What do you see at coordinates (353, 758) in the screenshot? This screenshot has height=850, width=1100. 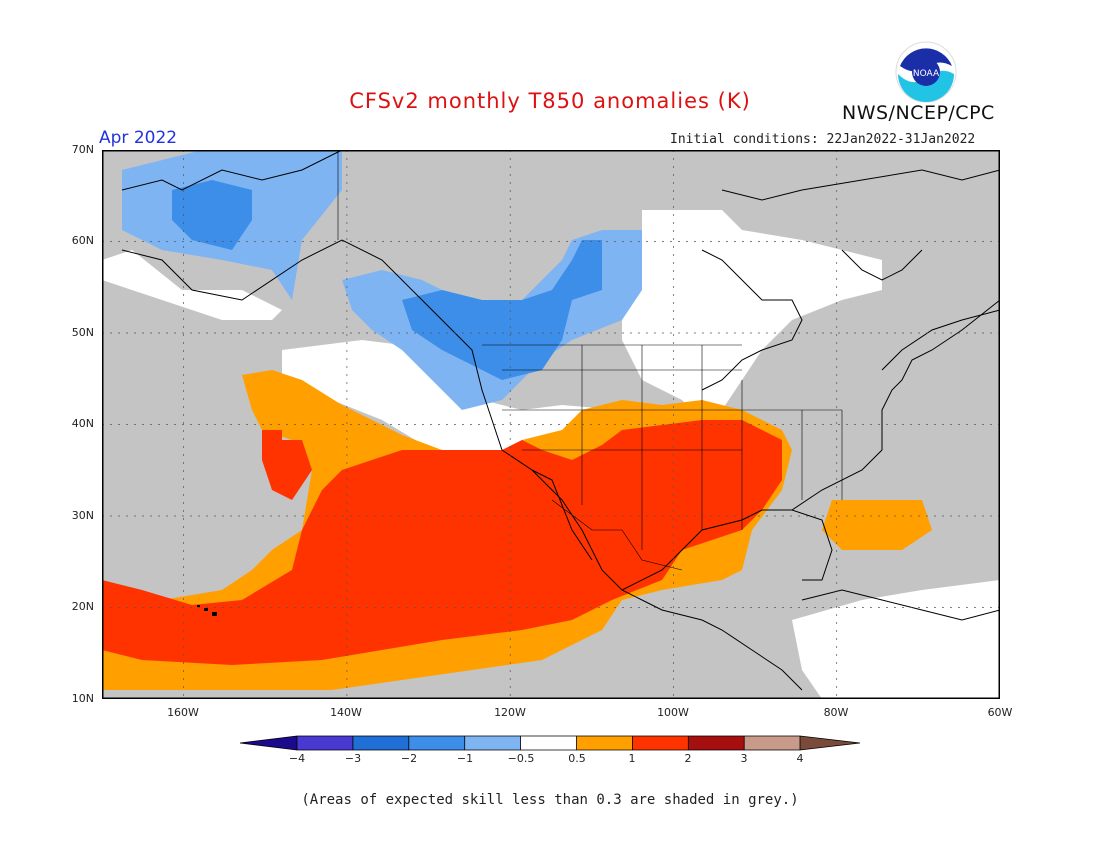 I see `colorbar-label: −3` at bounding box center [353, 758].